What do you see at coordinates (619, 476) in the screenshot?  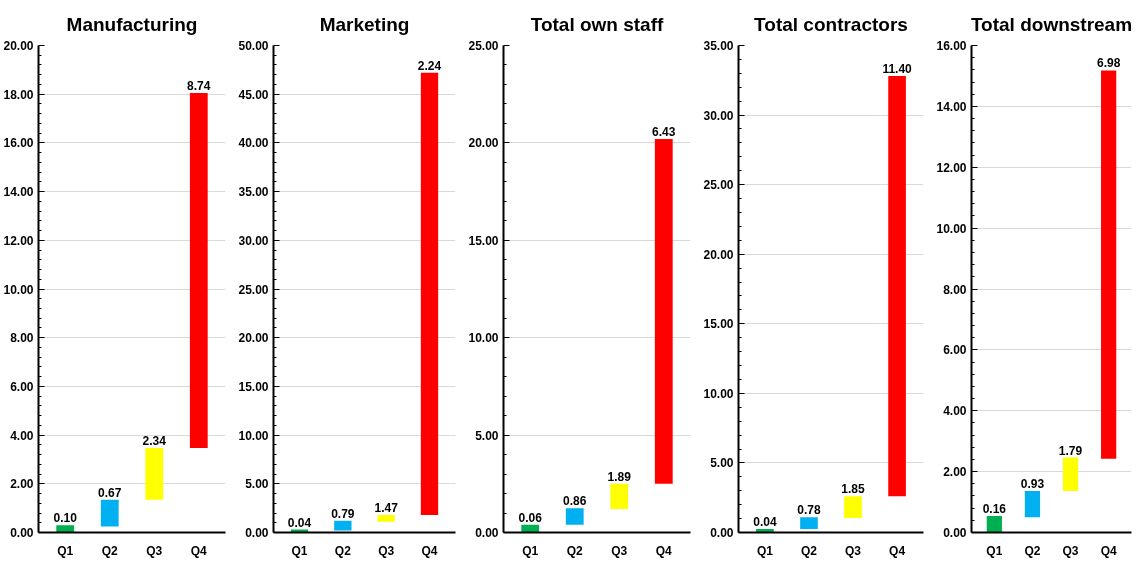 I see `annotation: 1.89` at bounding box center [619, 476].